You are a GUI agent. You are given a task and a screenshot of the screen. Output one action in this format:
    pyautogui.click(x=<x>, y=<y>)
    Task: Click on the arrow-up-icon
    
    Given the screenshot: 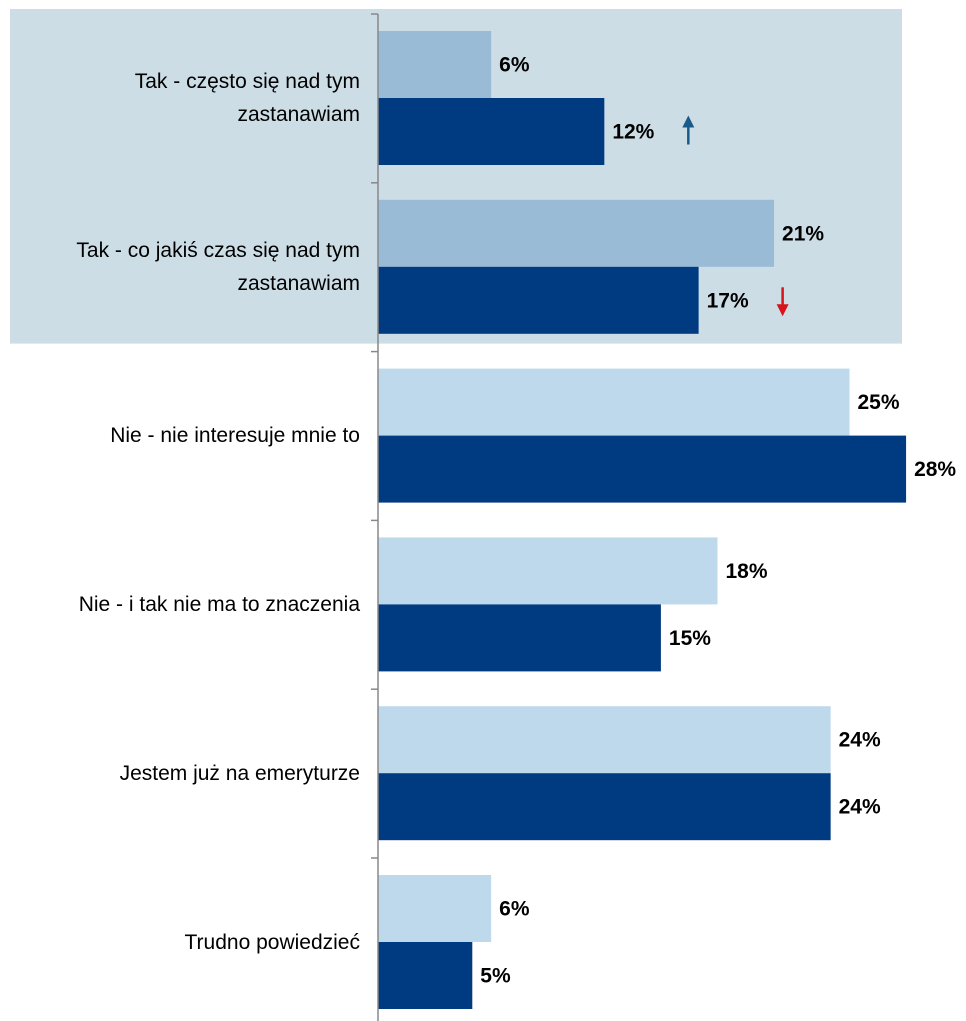 What is the action you would take?
    pyautogui.click(x=688, y=130)
    